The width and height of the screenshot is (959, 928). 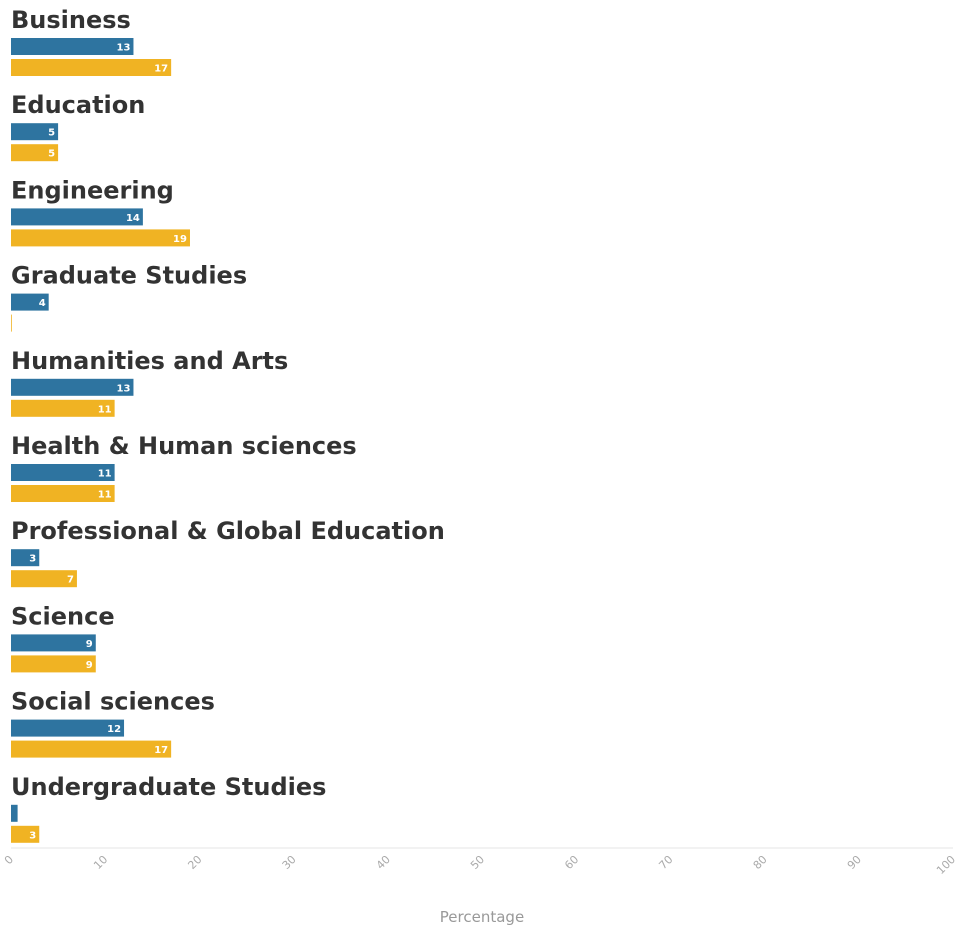 I want to click on x-tick-label: 70, so click(x=665, y=862).